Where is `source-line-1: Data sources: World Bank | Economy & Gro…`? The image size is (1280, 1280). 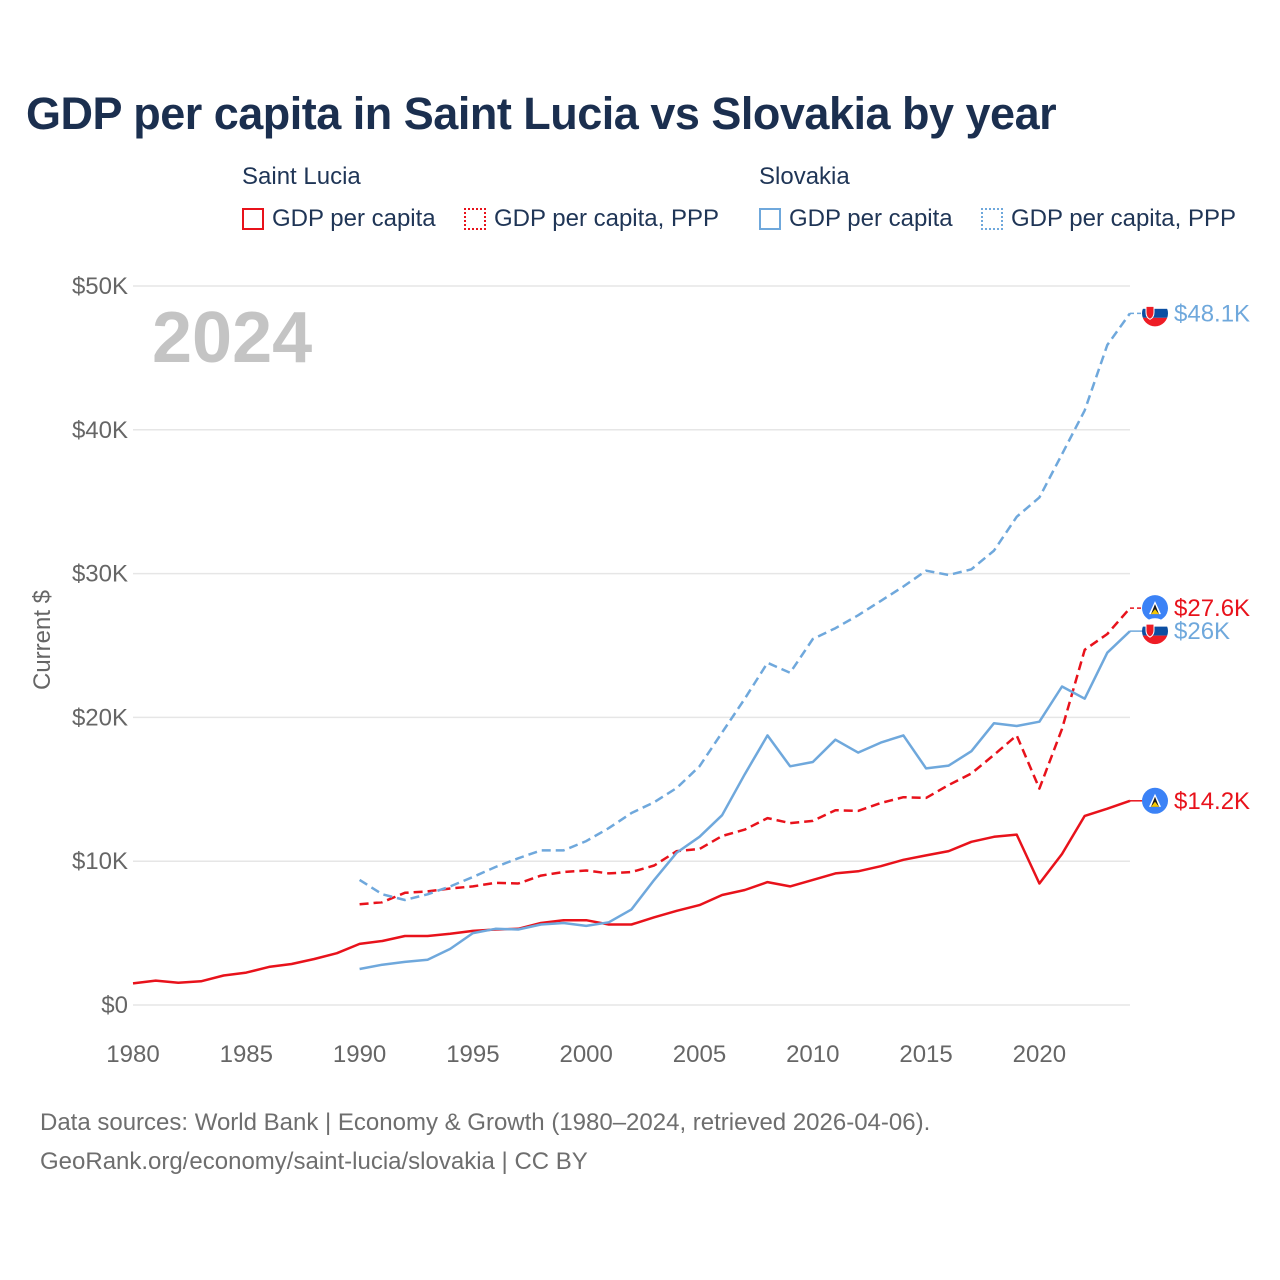 source-line-1: Data sources: World Bank | Economy & Gro… is located at coordinates (485, 1122).